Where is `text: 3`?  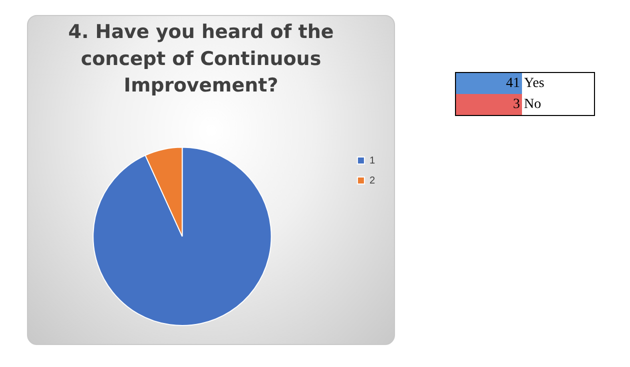
text: 3 is located at coordinates (489, 105).